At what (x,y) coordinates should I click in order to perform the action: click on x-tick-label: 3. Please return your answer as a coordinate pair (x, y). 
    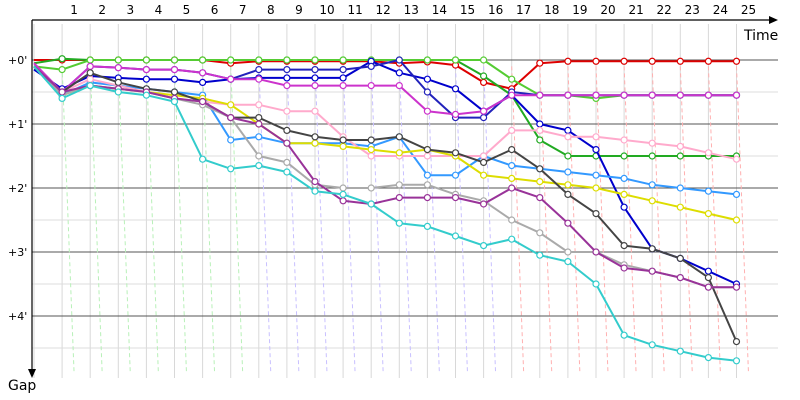
    Looking at the image, I should click on (130, 10).